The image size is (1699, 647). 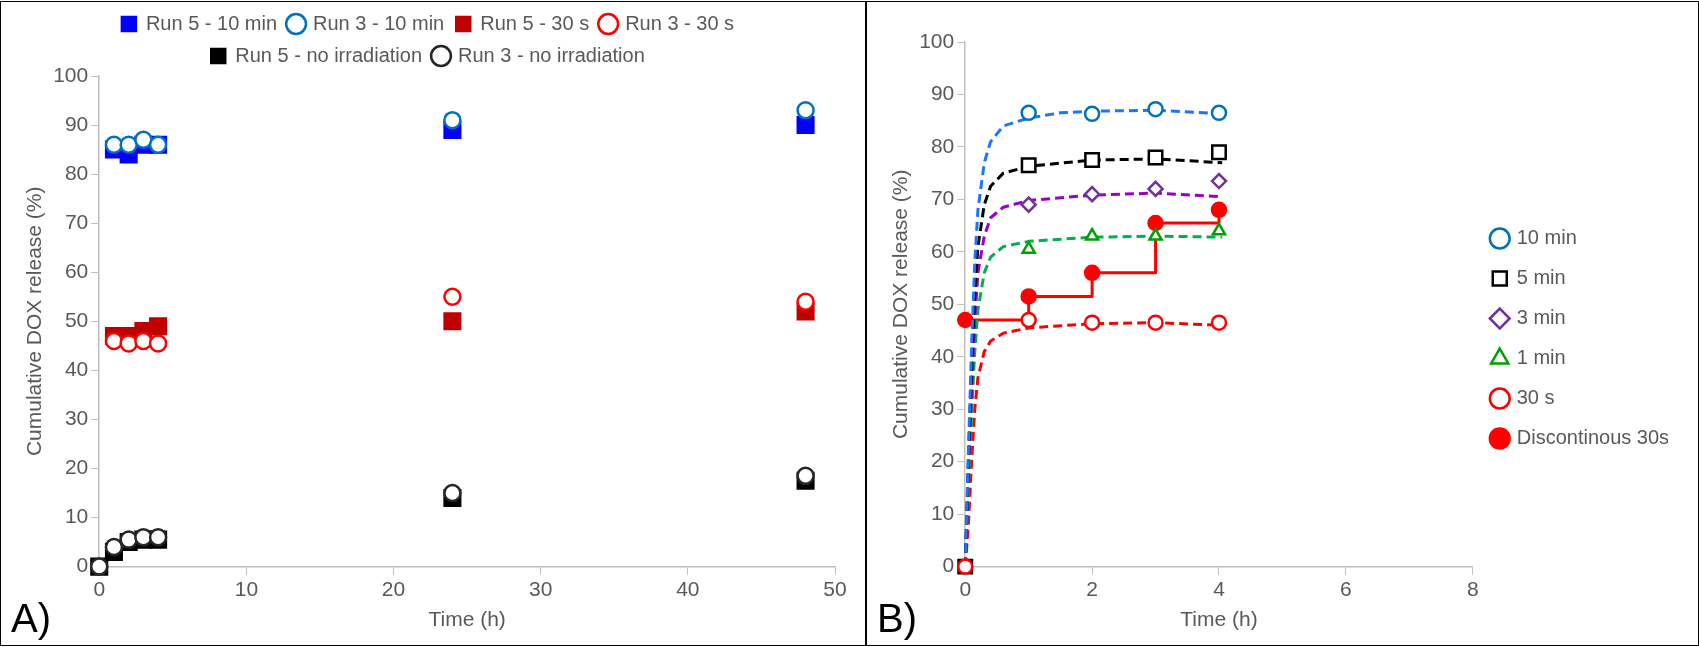 What do you see at coordinates (1593, 437) in the screenshot?
I see `legend-label: Discontinous 30s` at bounding box center [1593, 437].